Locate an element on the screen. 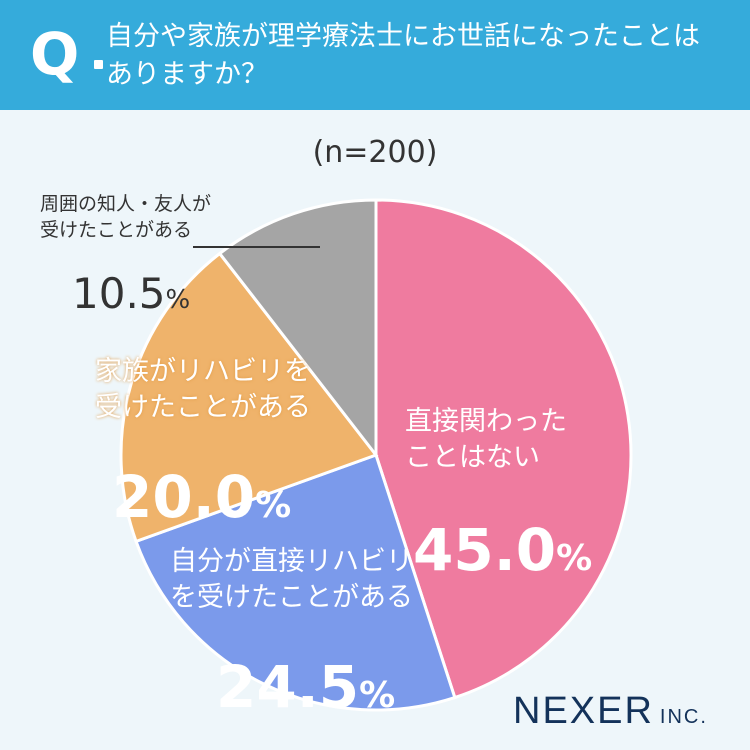 The image size is (750, 750). slice-value-self-rehab: 24.5% is located at coordinates (305, 653).